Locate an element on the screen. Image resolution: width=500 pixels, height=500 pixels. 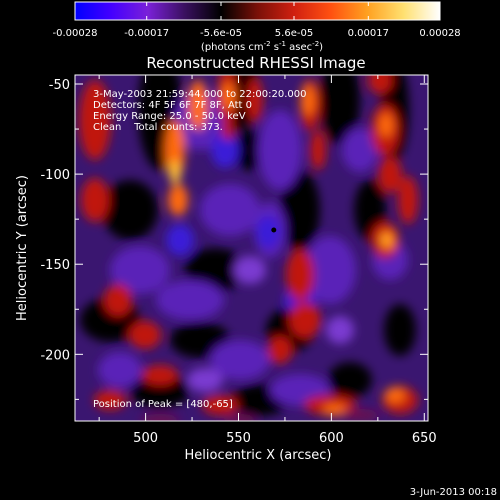
info-line-energy: Energy Range: 25.0 - 50.0 keV is located at coordinates (169, 116).